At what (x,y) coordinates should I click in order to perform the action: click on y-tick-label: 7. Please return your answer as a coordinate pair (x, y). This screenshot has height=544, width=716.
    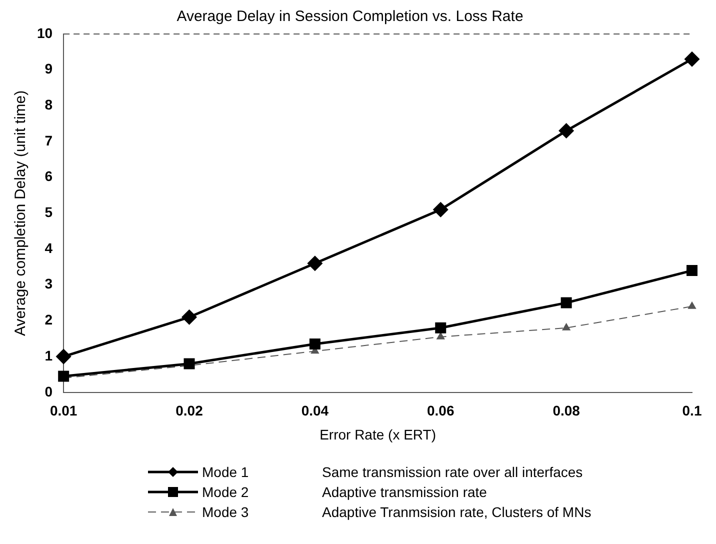
    Looking at the image, I should click on (48, 140).